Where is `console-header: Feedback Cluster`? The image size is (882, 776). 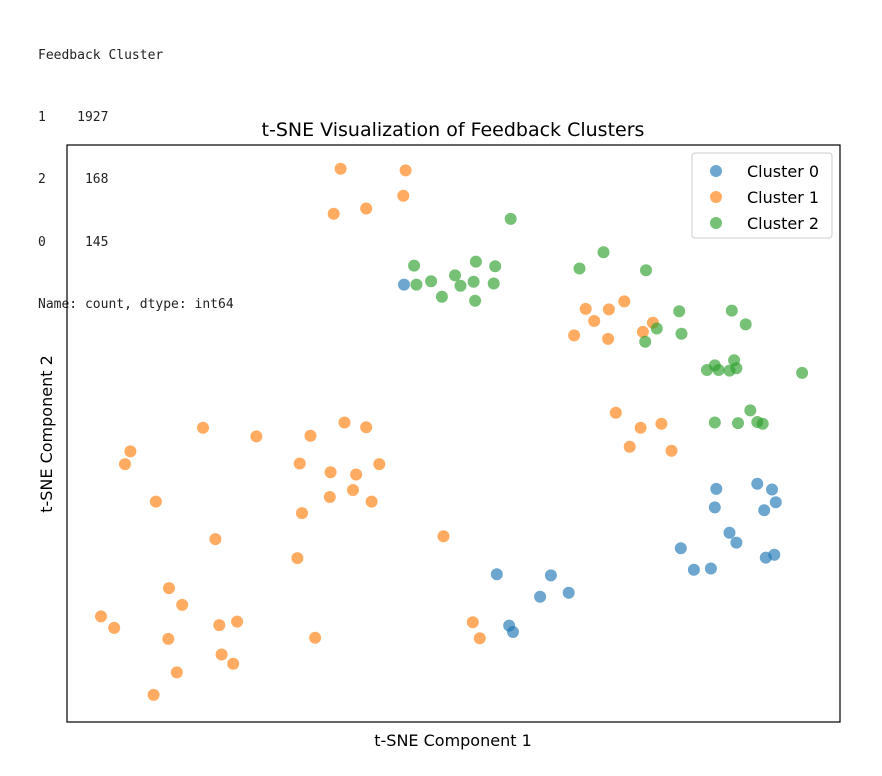
console-header: Feedback Cluster is located at coordinates (101, 55).